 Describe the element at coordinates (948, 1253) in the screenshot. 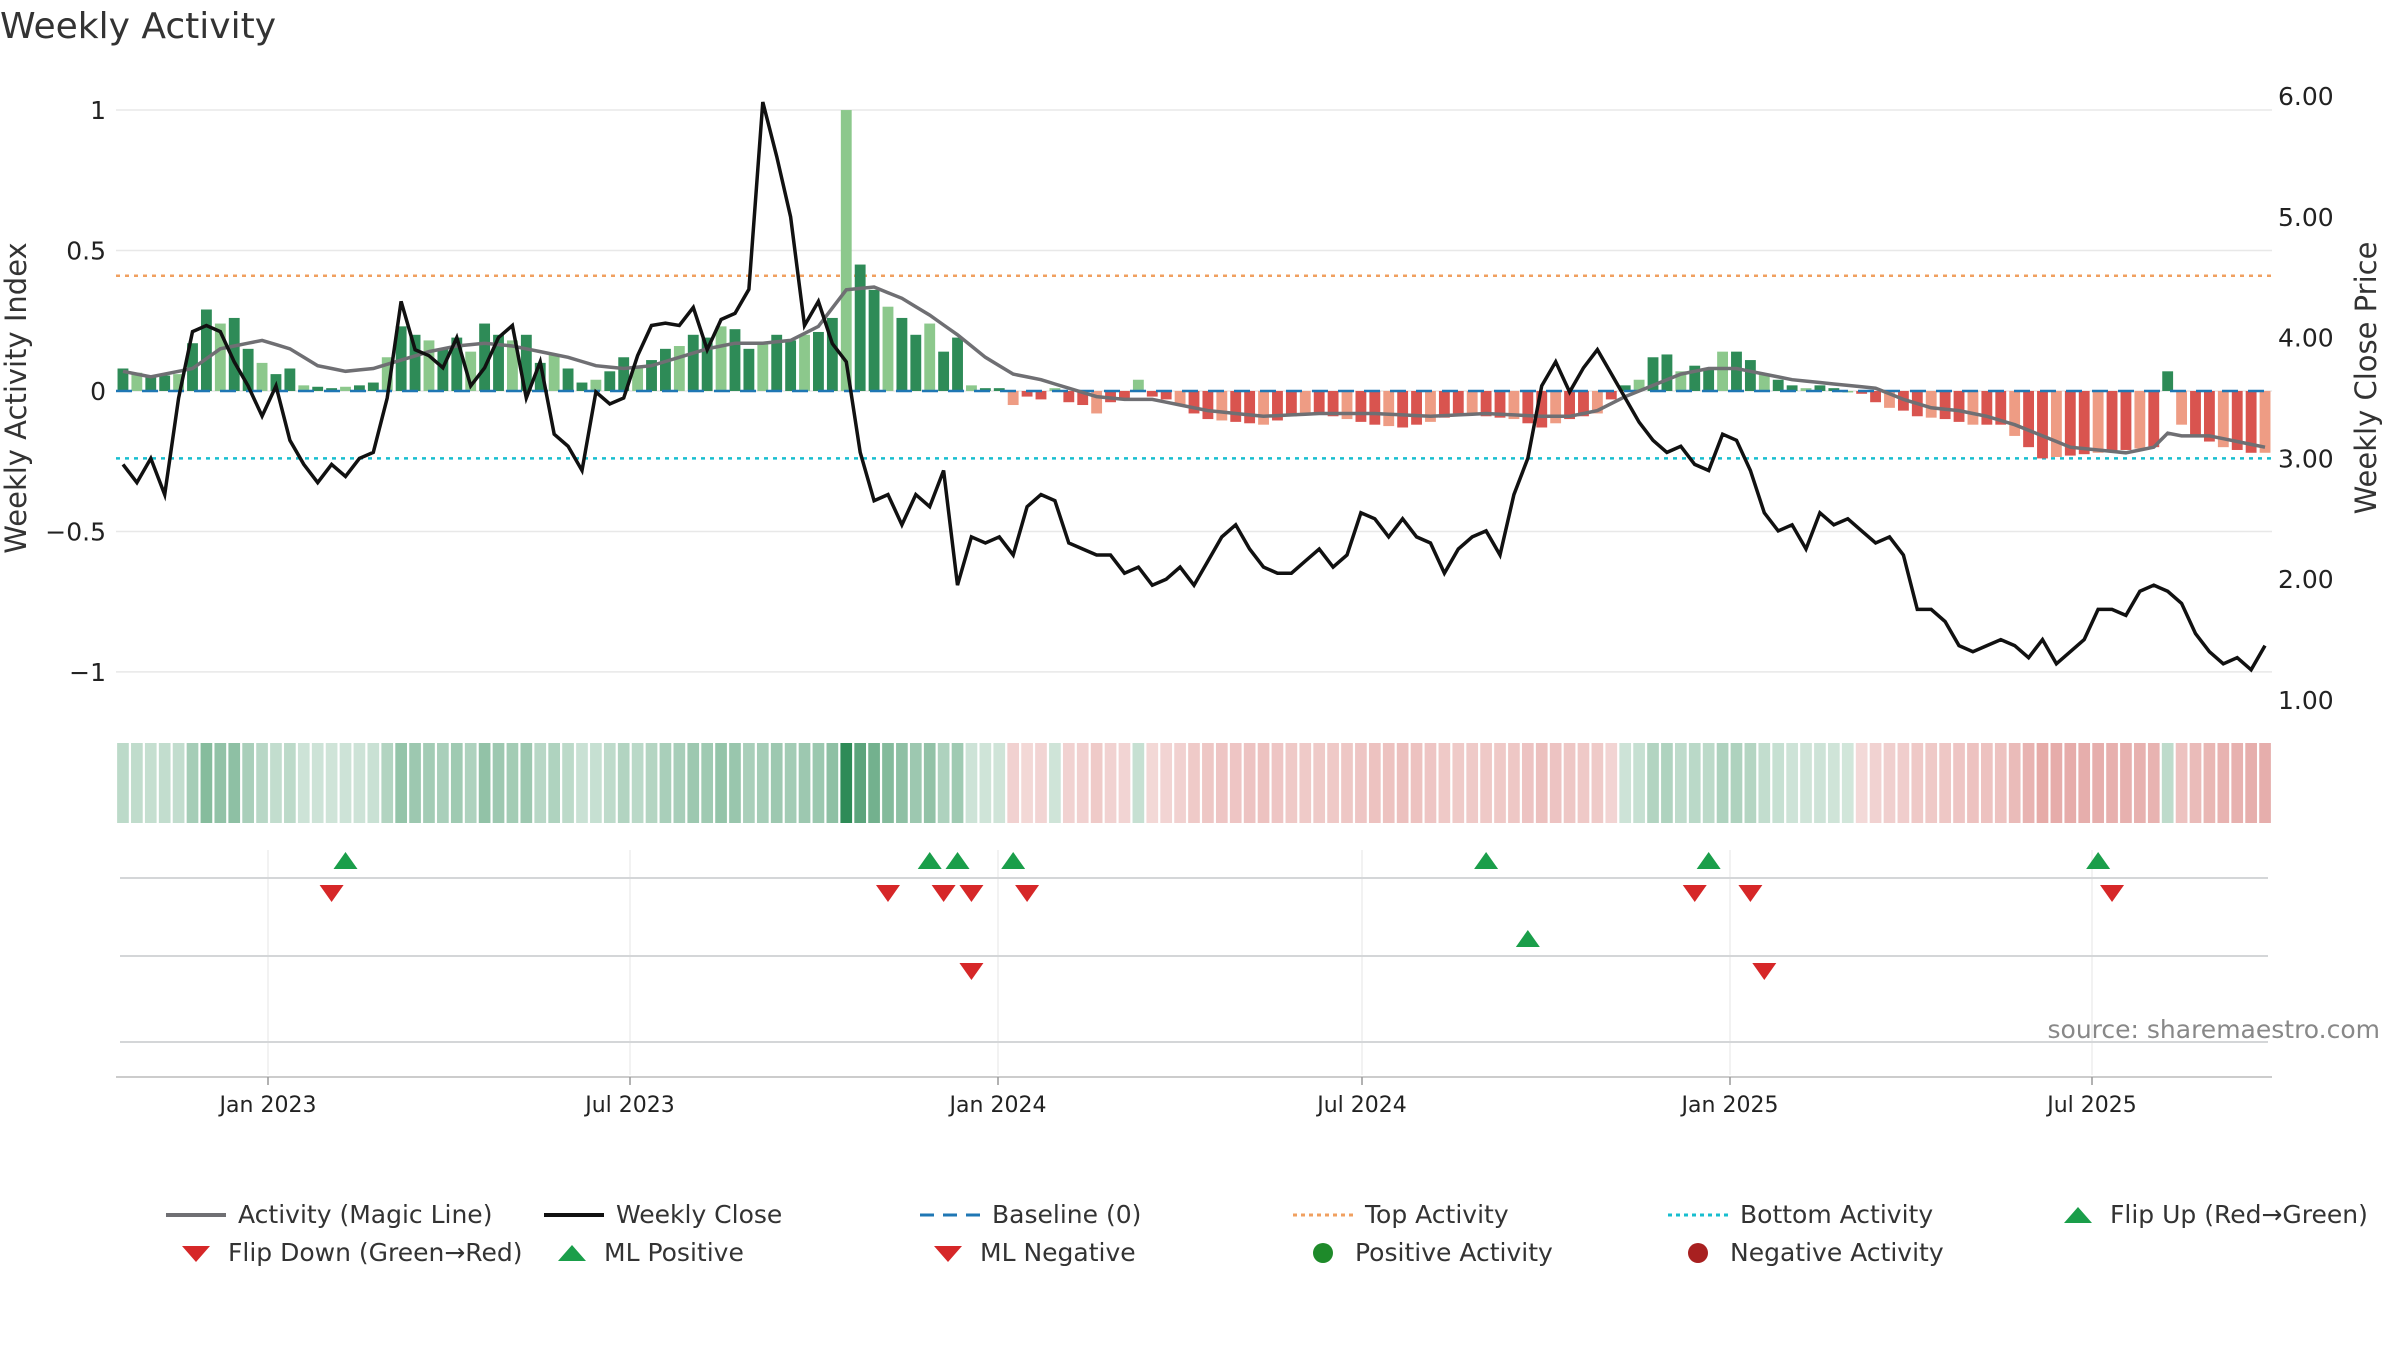

I see `ml-negative-icon` at that location.